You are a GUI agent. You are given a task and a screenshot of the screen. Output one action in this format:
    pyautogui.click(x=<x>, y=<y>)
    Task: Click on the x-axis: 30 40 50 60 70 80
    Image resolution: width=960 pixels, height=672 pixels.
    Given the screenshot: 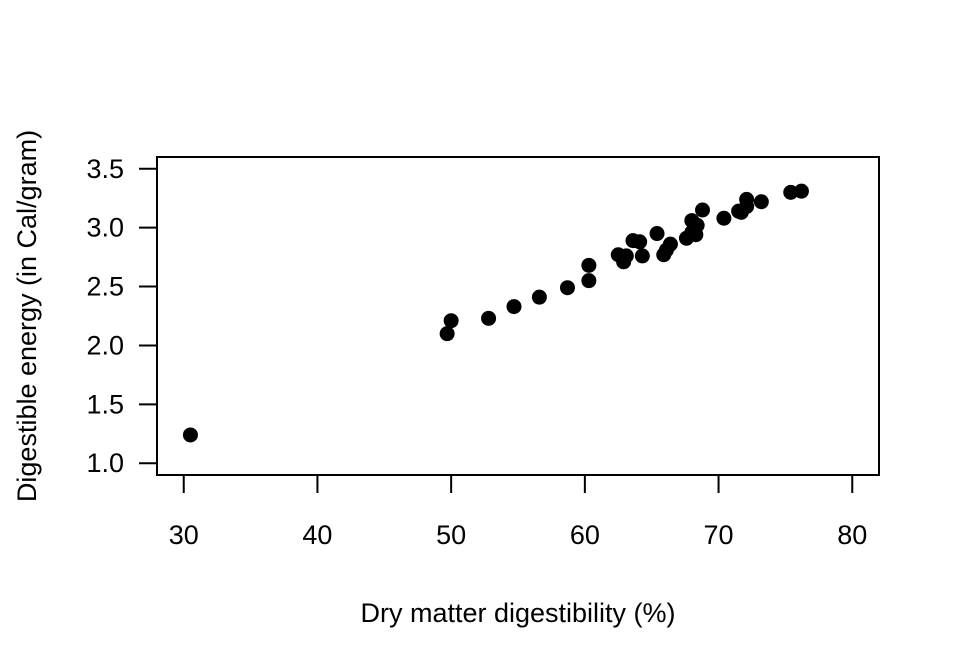 What is the action you would take?
    pyautogui.click(x=518, y=512)
    